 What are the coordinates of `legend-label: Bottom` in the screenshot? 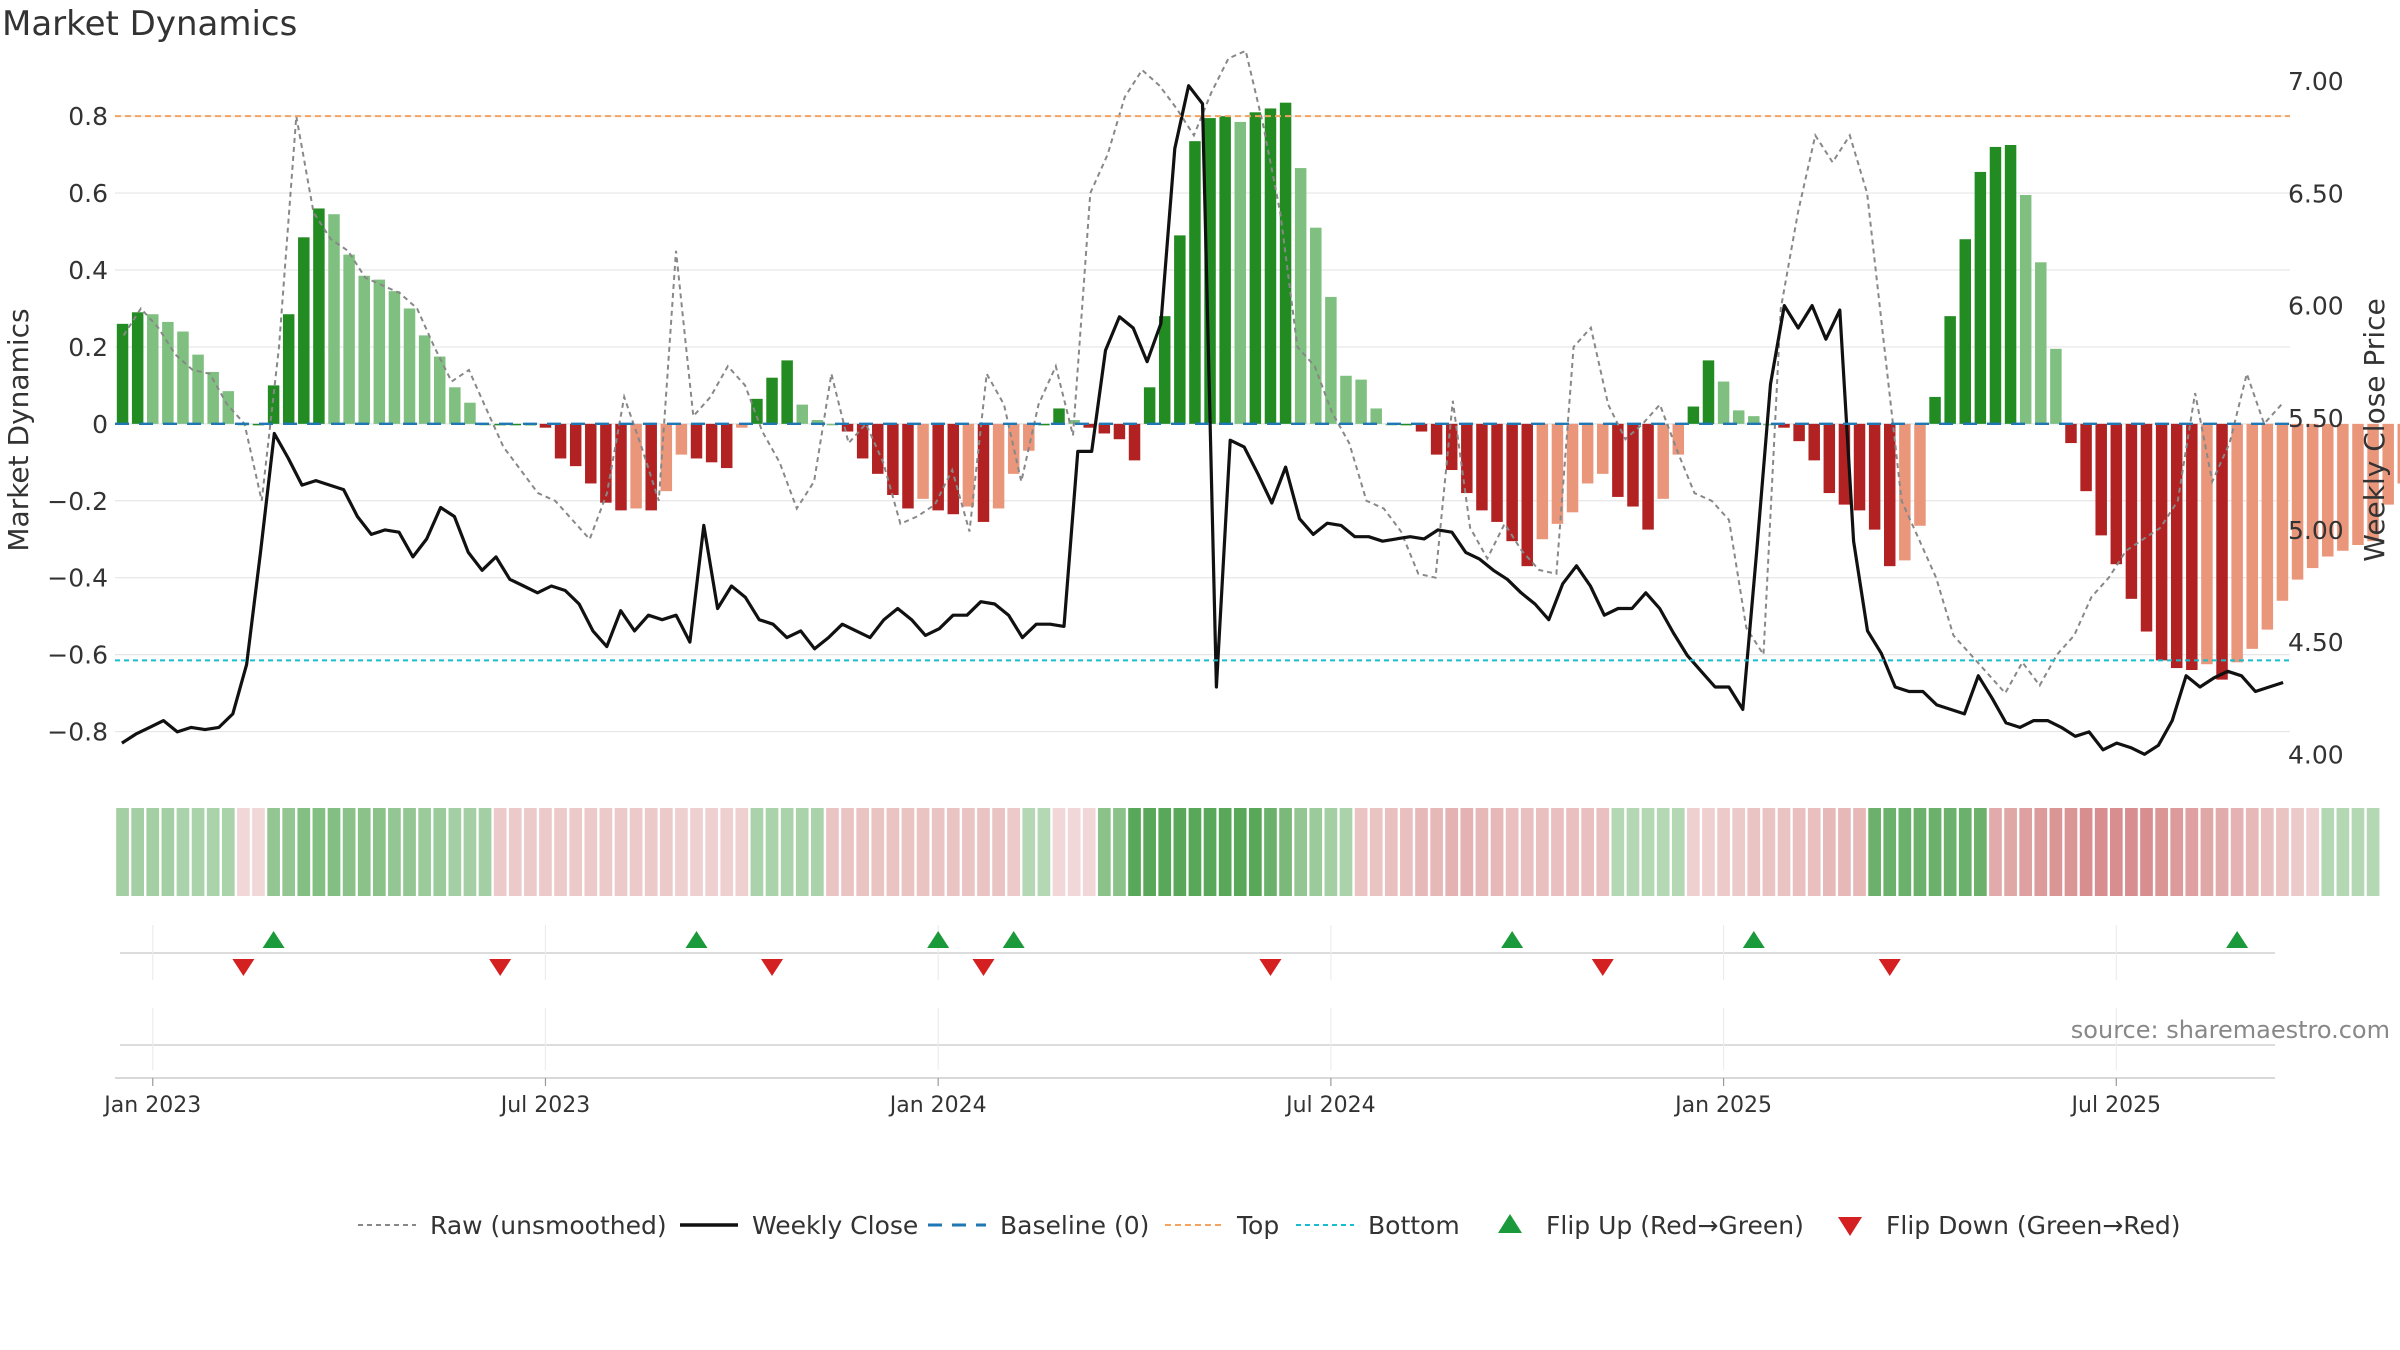 It's located at (1414, 1225).